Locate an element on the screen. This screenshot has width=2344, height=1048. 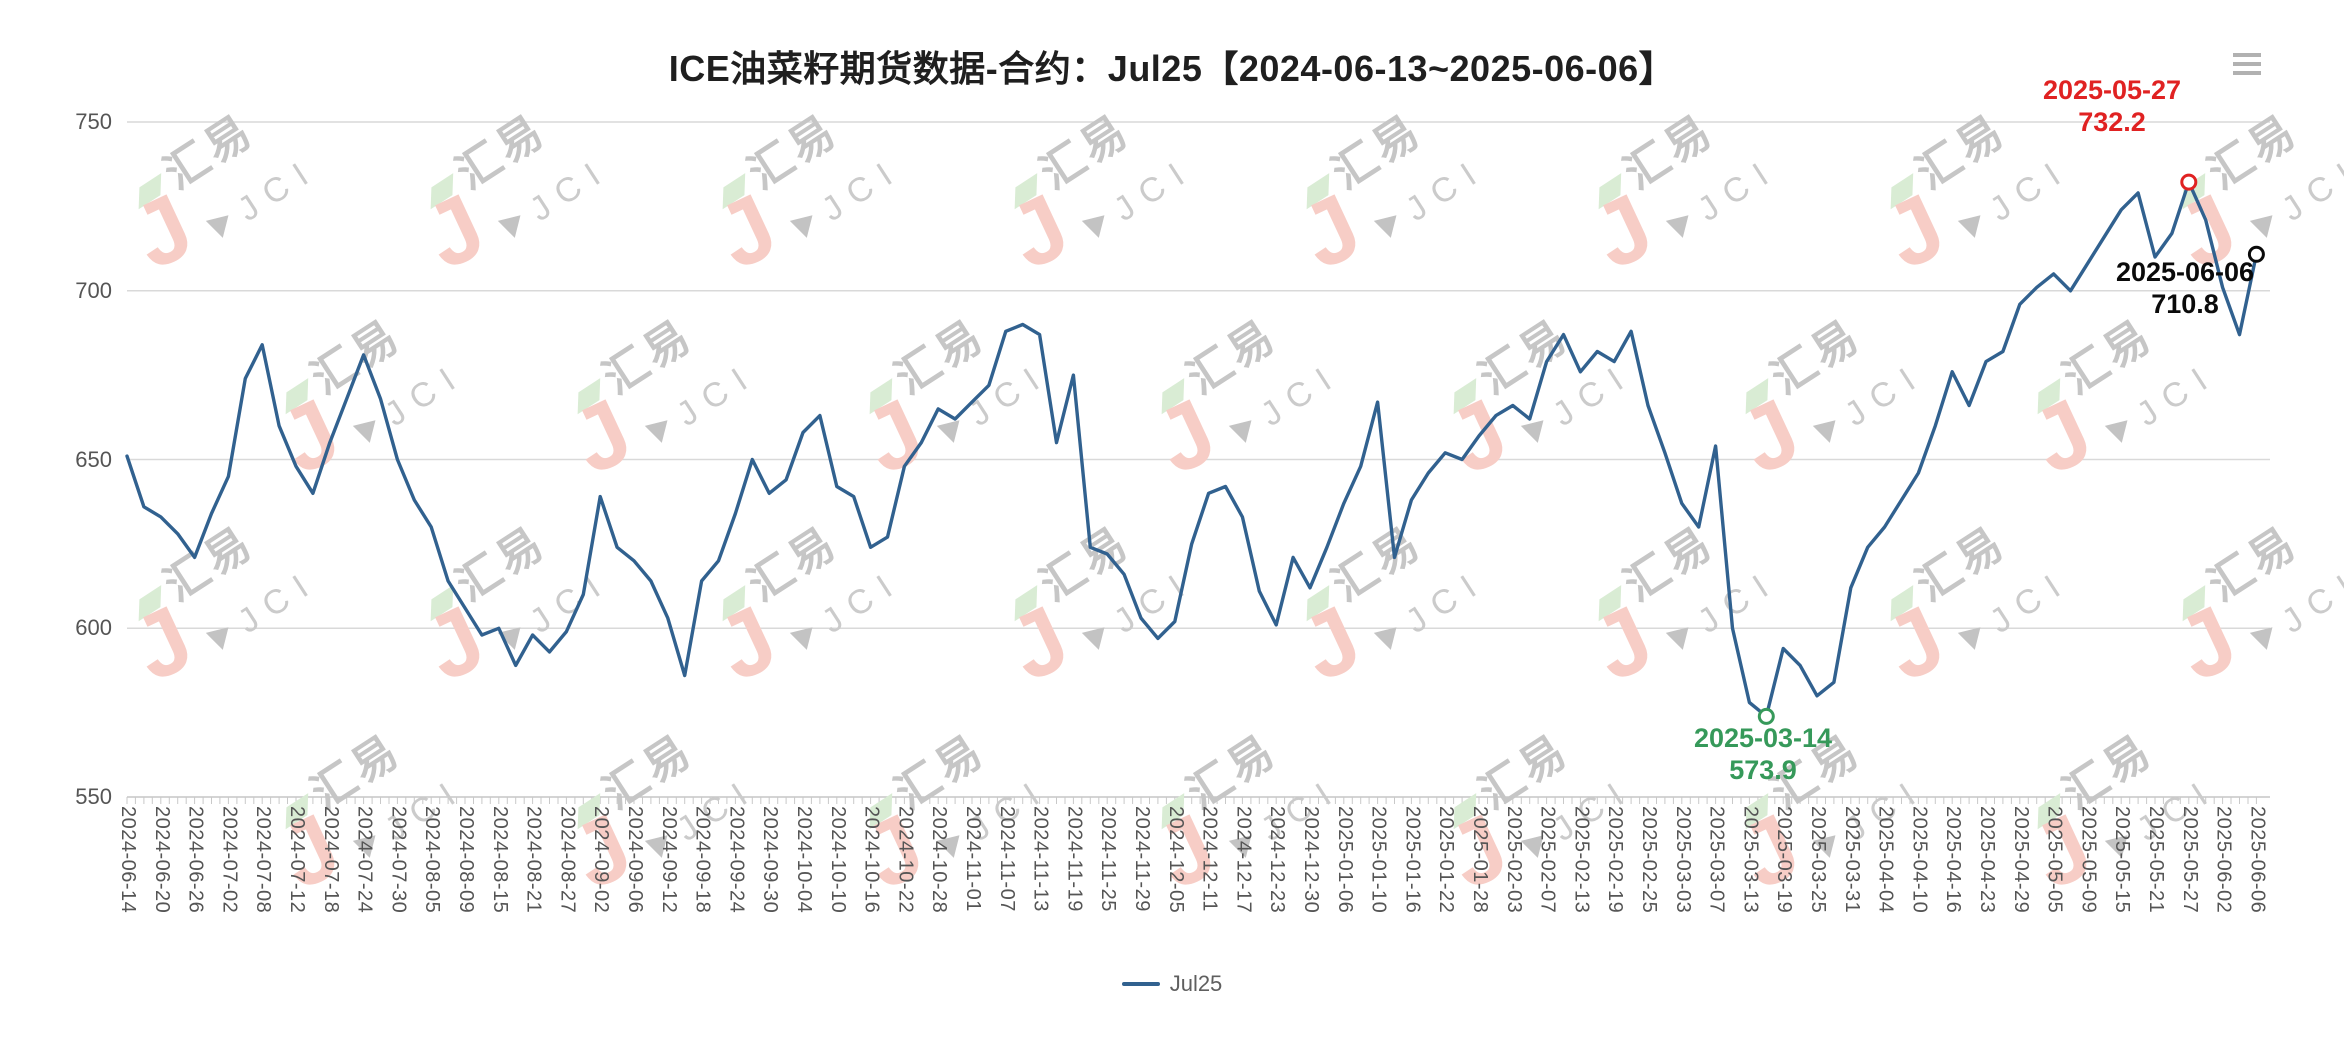
annotation-min-value: 573.9 is located at coordinates (1763, 770).